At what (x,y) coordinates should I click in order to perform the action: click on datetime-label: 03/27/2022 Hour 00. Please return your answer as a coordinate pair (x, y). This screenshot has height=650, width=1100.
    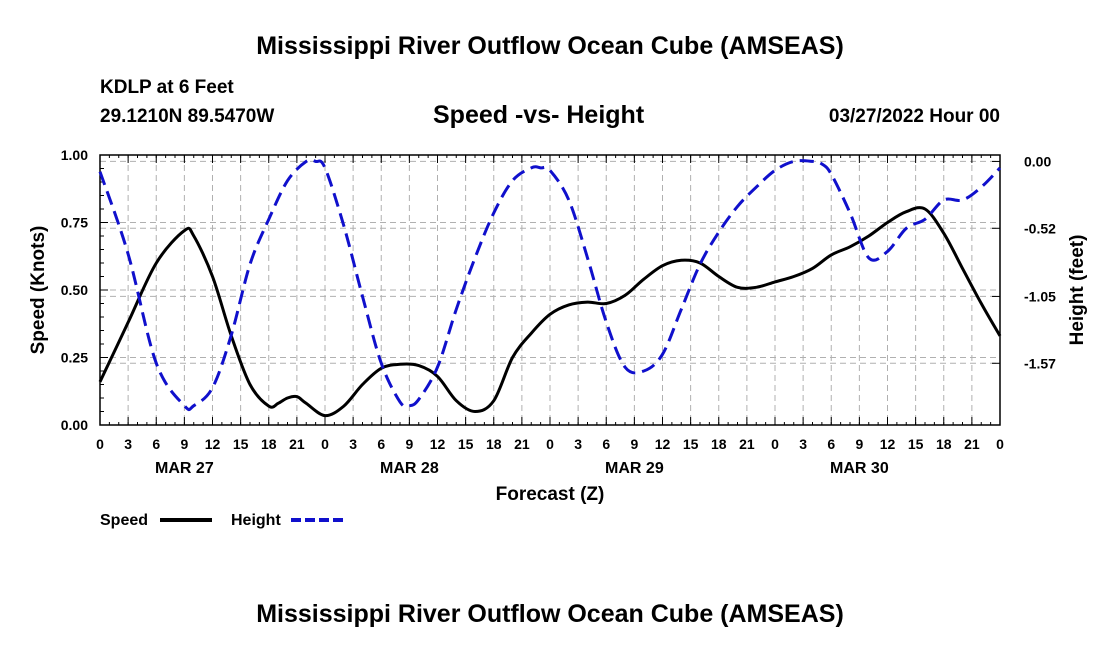
    Looking at the image, I should click on (914, 116).